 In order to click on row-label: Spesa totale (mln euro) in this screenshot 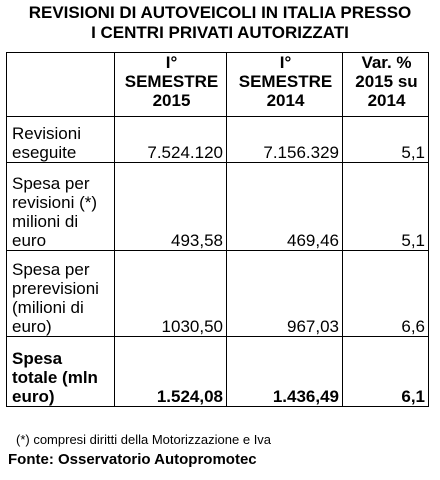, I will do `click(60, 371)`.